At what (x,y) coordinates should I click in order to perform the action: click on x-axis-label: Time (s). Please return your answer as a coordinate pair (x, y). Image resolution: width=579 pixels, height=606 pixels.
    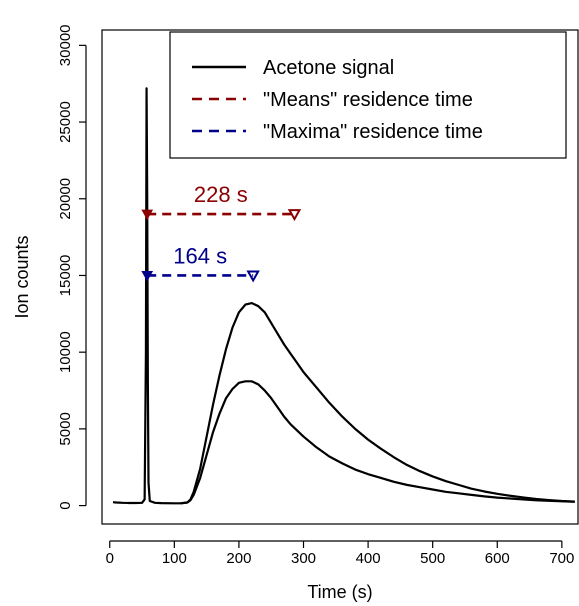
    Looking at the image, I should click on (339, 592).